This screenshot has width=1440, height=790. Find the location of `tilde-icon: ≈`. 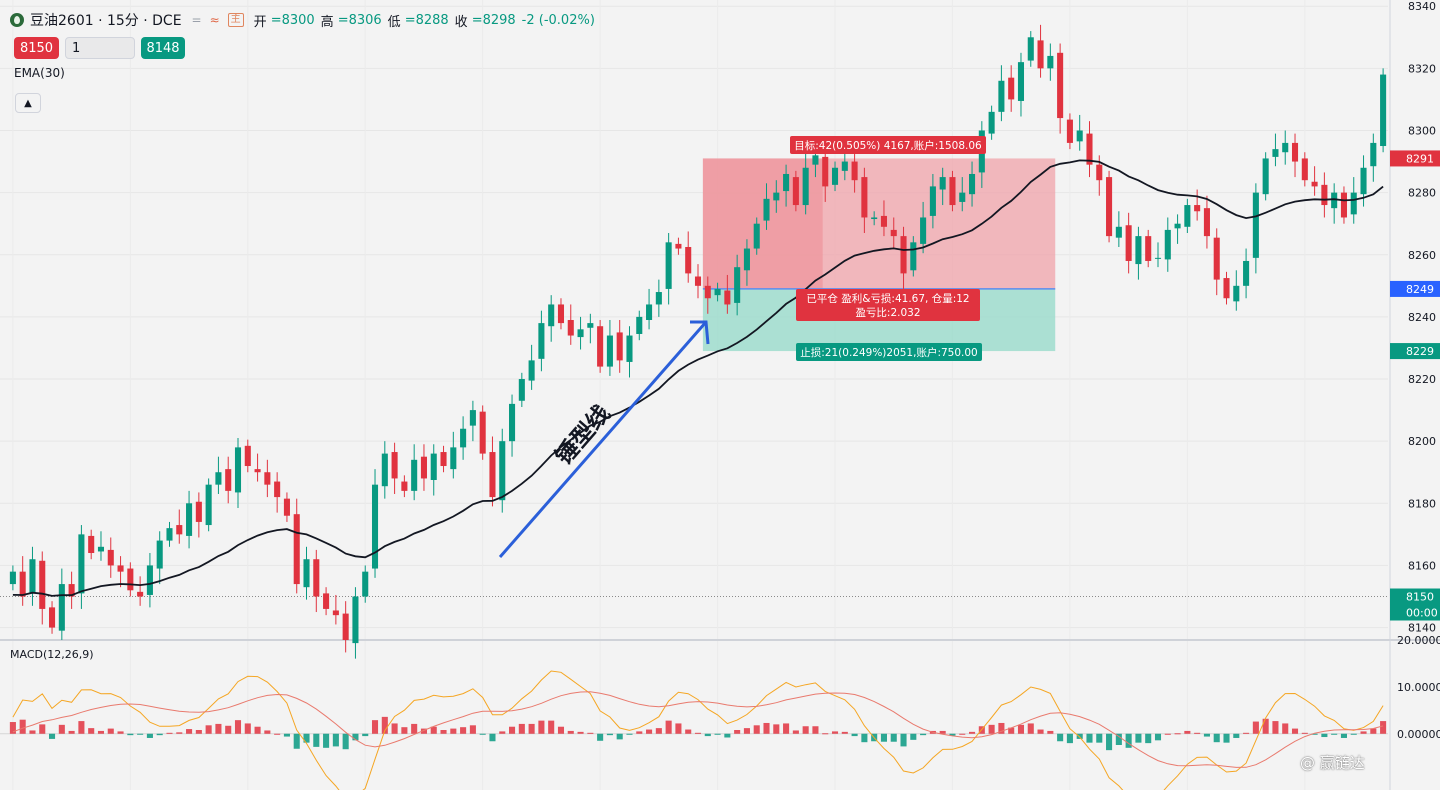

tilde-icon: ≈ is located at coordinates (214, 20).